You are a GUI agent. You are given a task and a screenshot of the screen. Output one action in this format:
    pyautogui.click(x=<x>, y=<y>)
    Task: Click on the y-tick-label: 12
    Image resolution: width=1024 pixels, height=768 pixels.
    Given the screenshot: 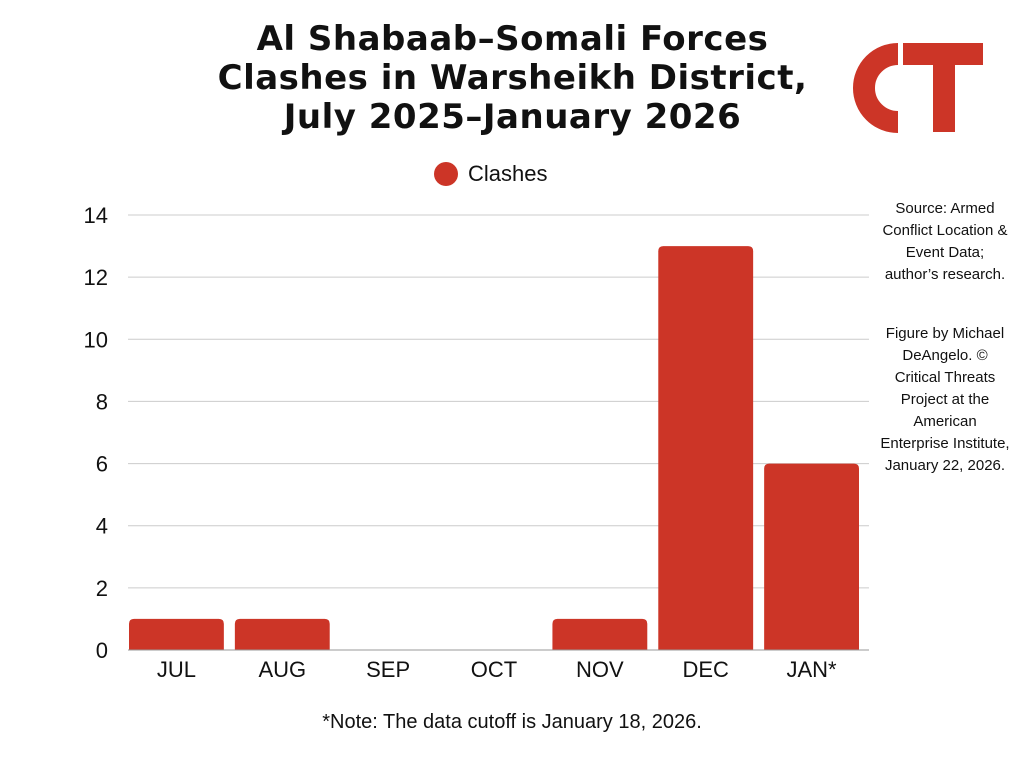 What is the action you would take?
    pyautogui.click(x=96, y=277)
    